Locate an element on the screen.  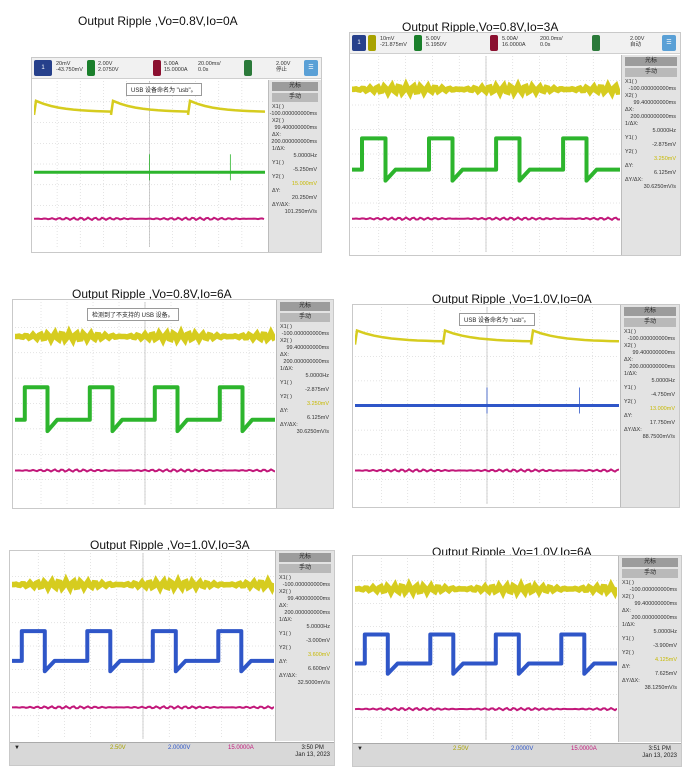
measurement-value: 6.600mV is located at coordinates (318, 669).